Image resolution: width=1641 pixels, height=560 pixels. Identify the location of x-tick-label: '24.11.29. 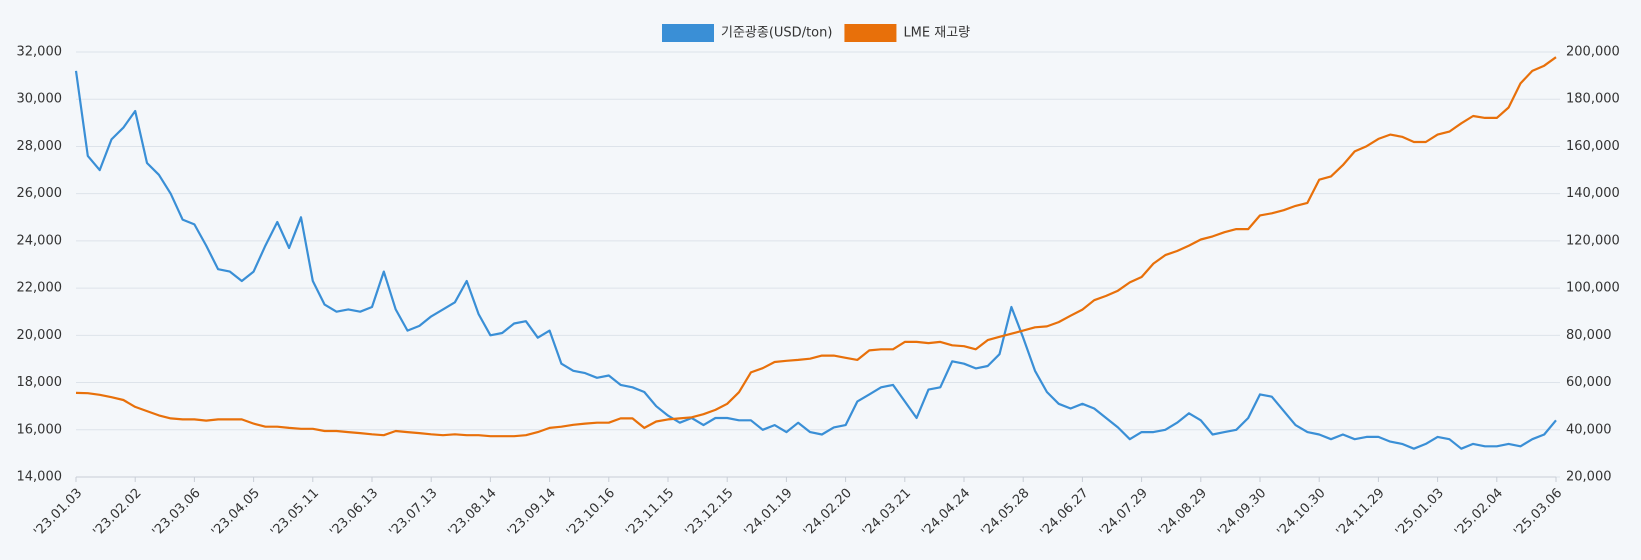
(1361, 513).